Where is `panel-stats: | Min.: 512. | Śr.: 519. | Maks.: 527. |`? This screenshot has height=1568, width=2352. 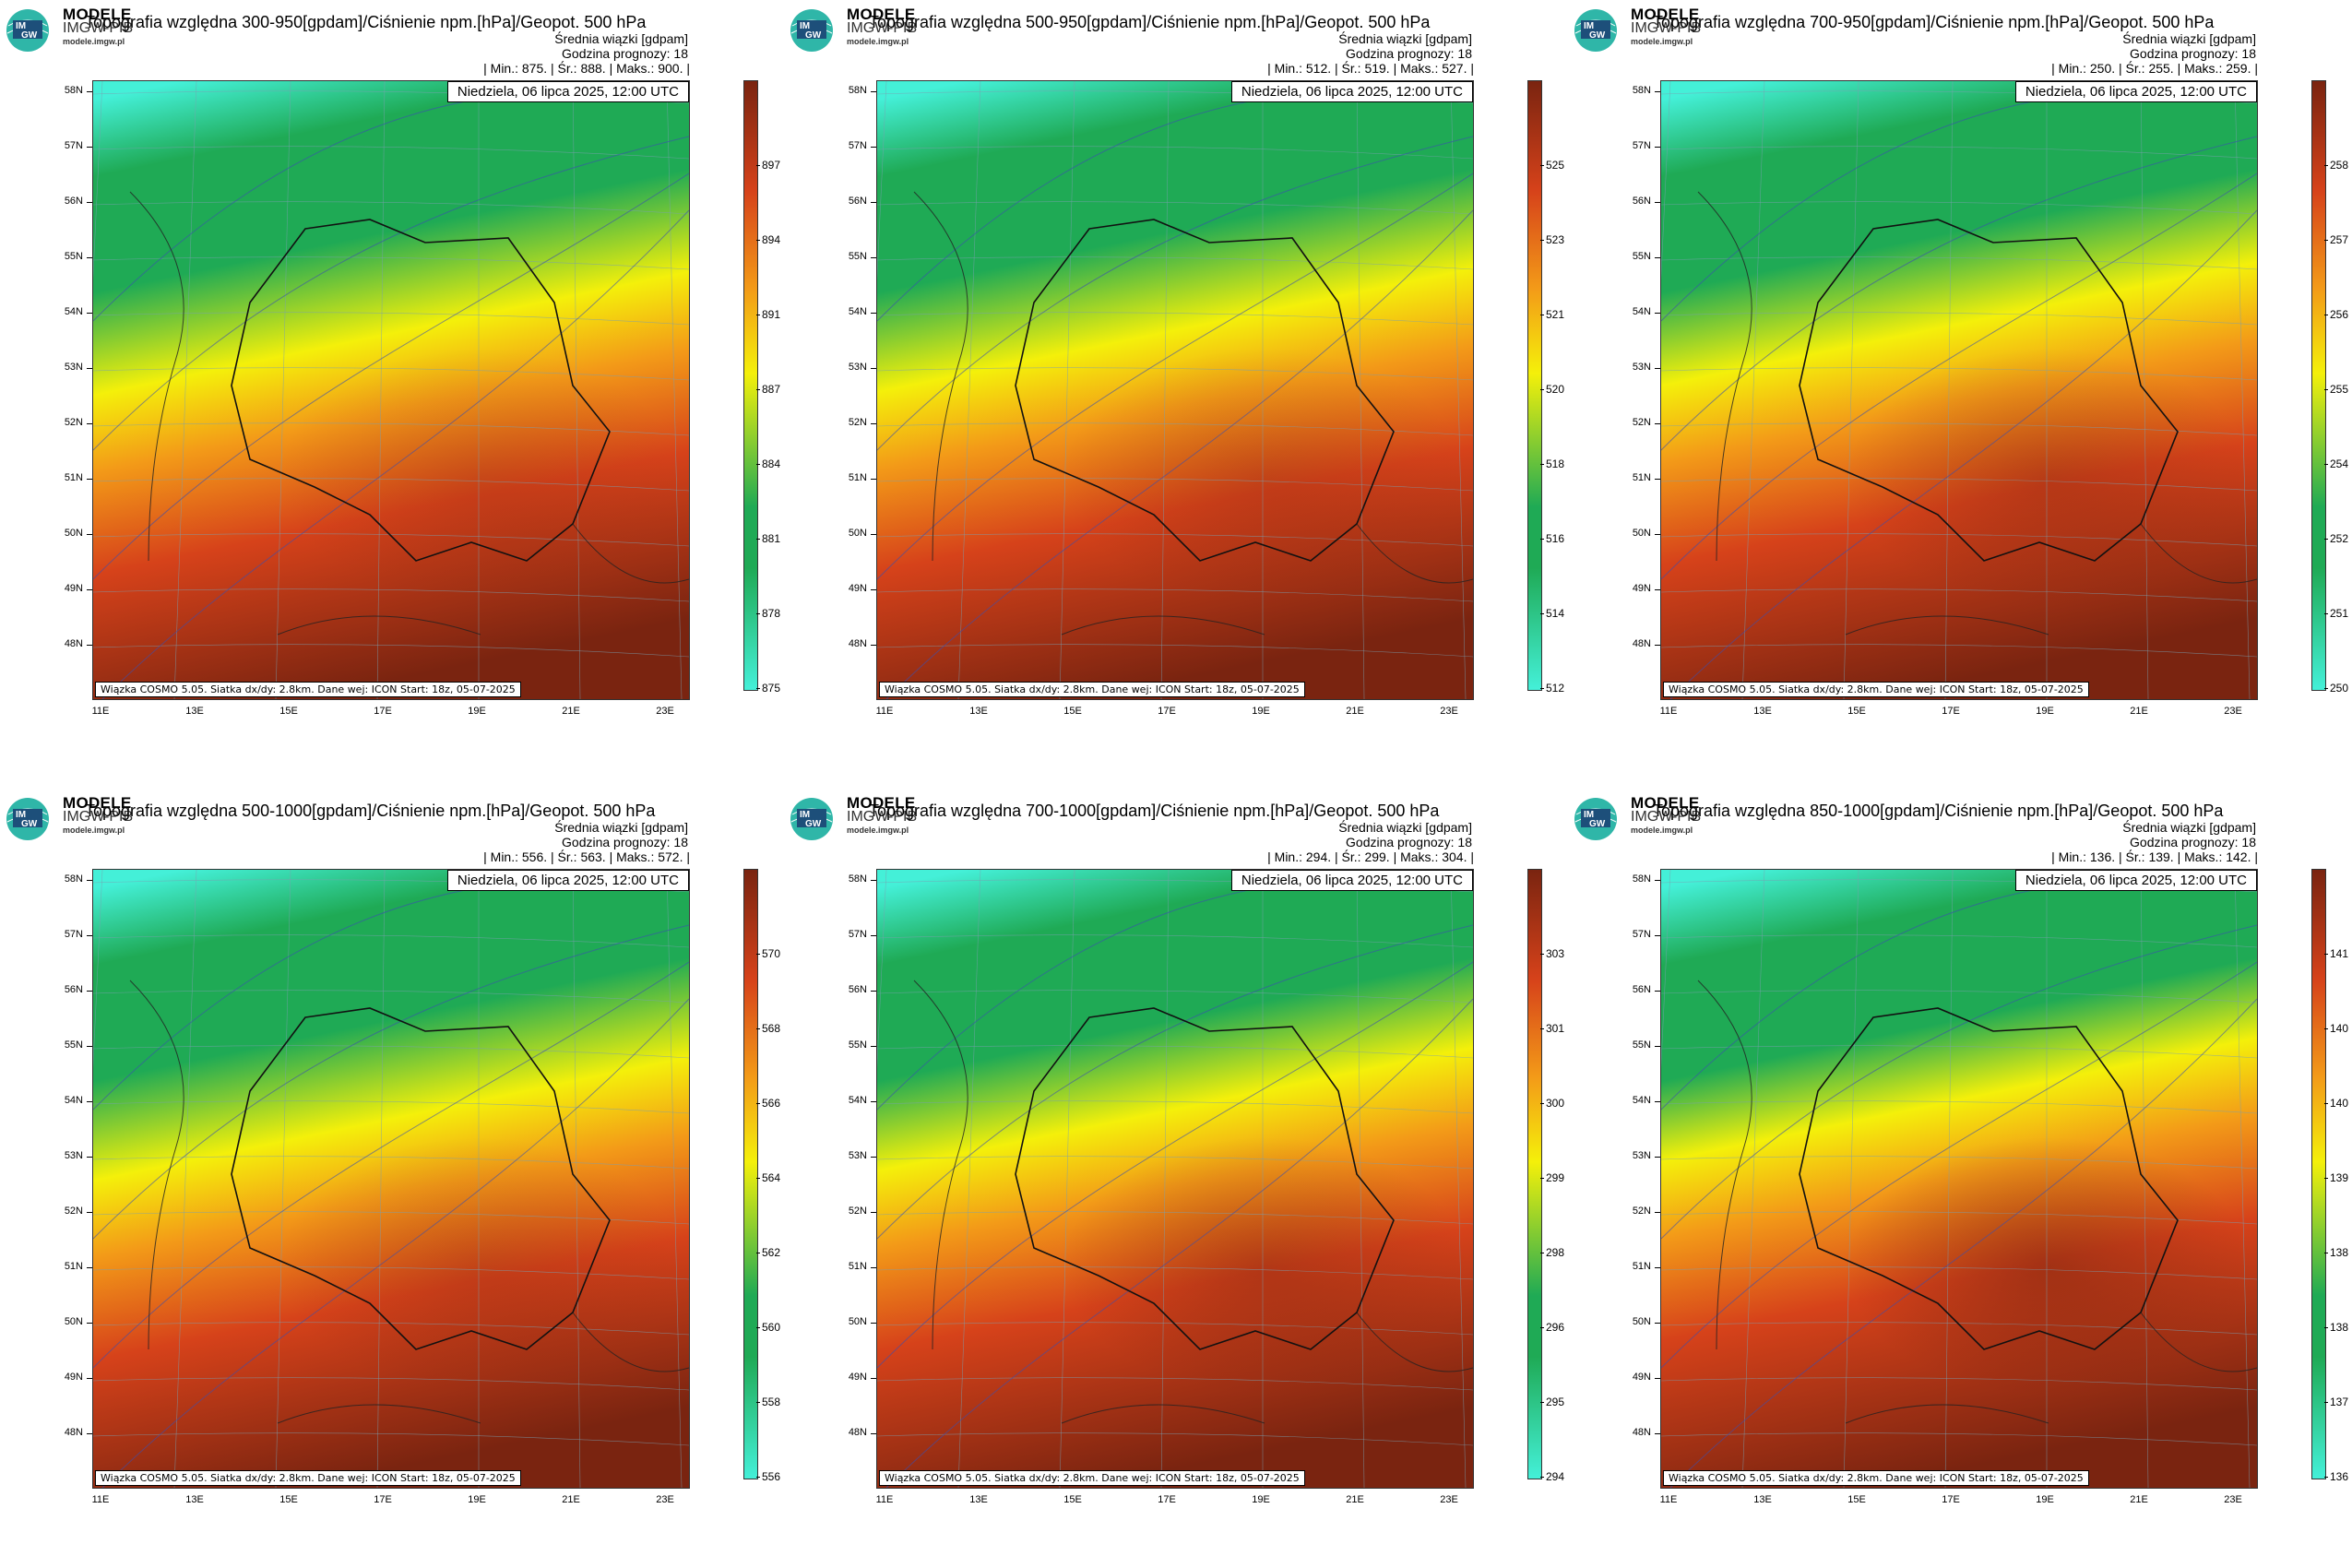
panel-stats: | Min.: 512. | Śr.: 519. | Maks.: 527. | is located at coordinates (1370, 68).